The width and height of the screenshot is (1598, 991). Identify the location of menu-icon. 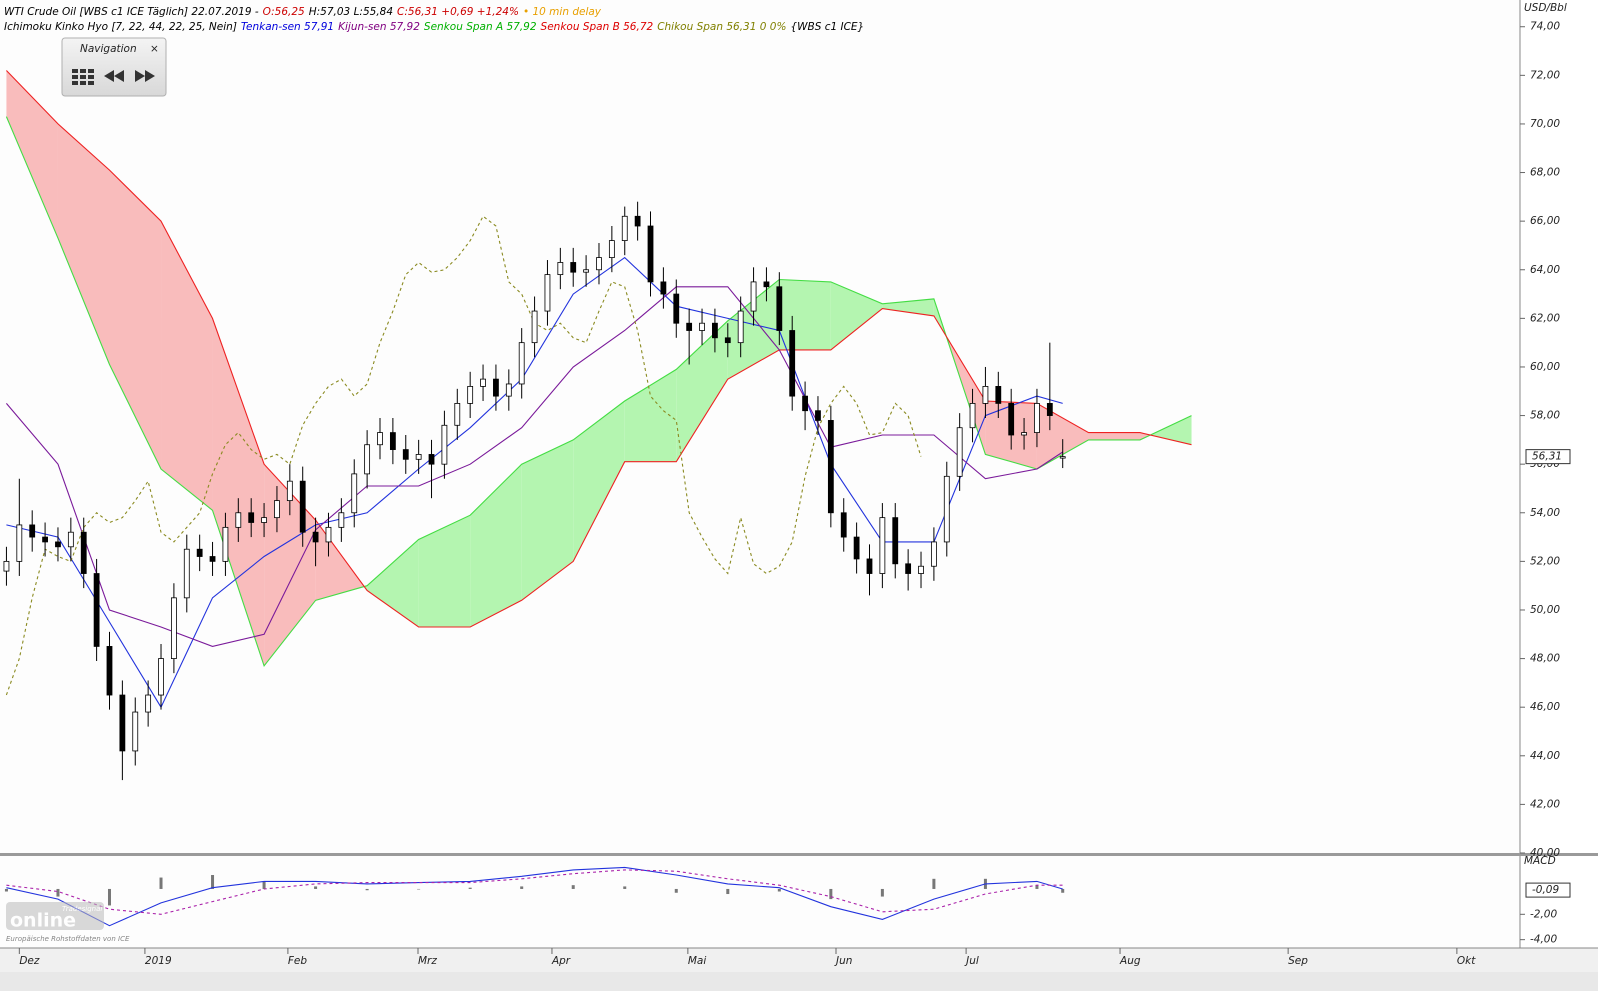
(83, 77).